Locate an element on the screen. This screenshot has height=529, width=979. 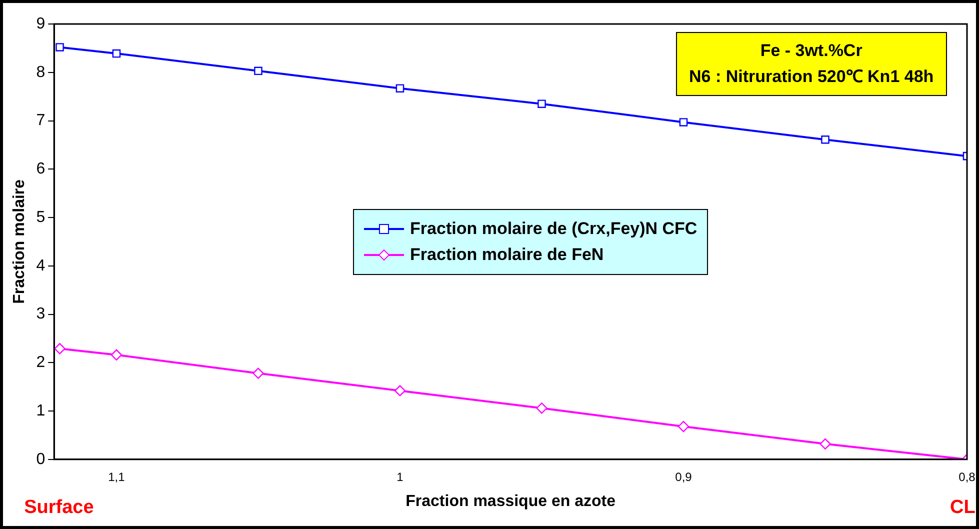
y-tick-label: 9 is located at coordinates (41, 23).